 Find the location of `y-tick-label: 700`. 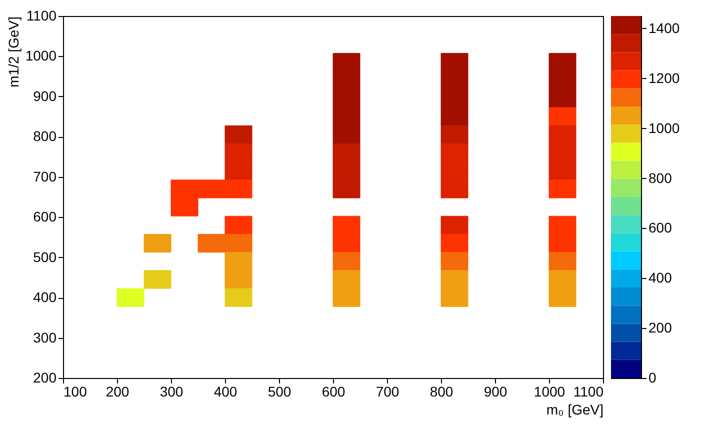

y-tick-label: 700 is located at coordinates (45, 176).